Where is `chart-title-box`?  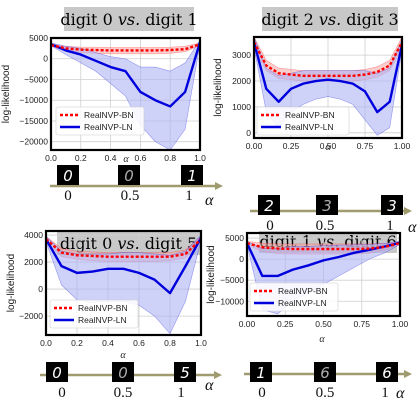
chart-title-box is located at coordinates (330, 19).